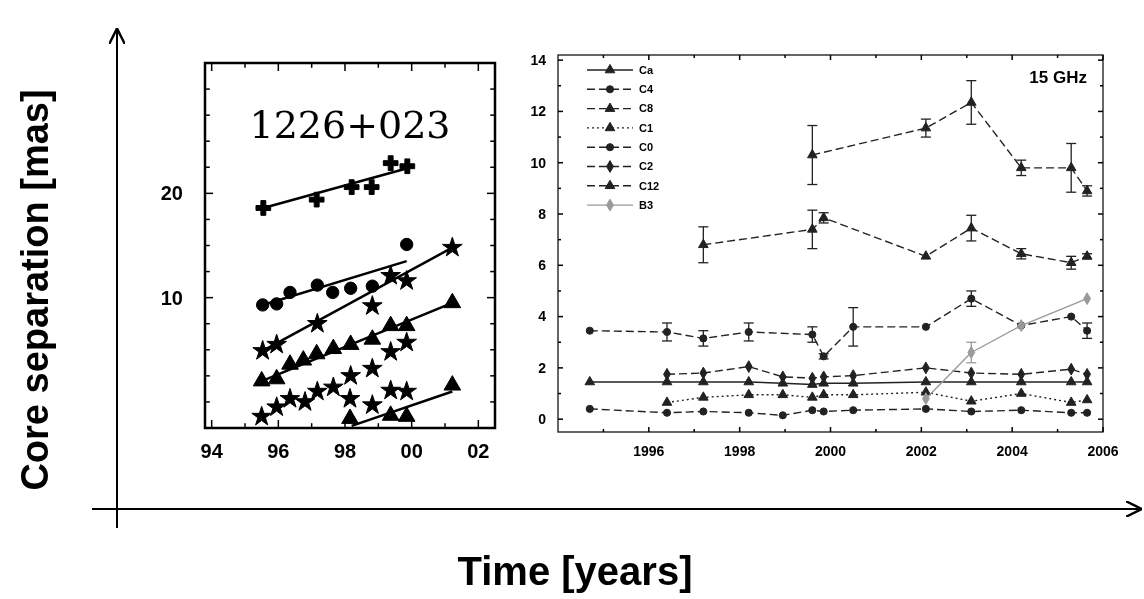 The image size is (1144, 599). I want to click on y-tick-label: 6, so click(542, 265).